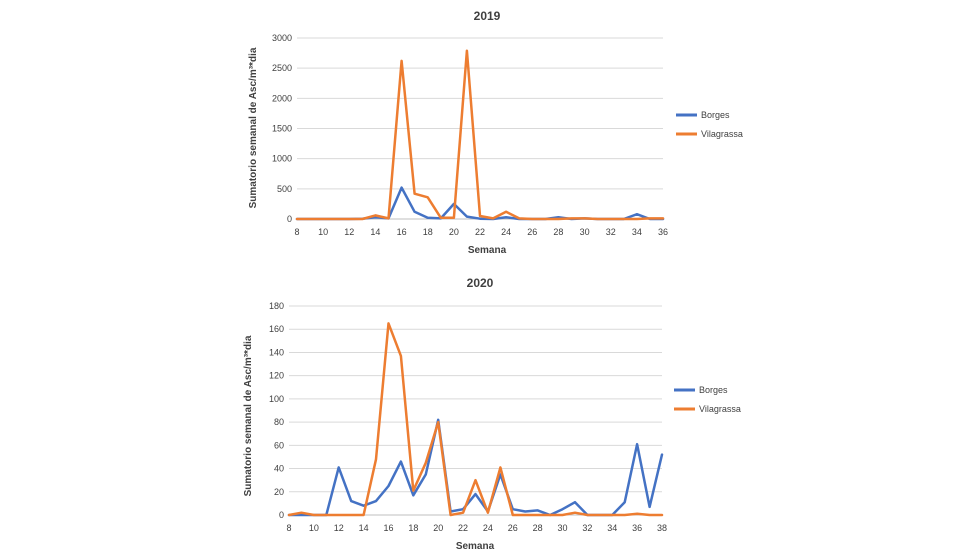  I want to click on y-tick-label: 1500, so click(282, 129).